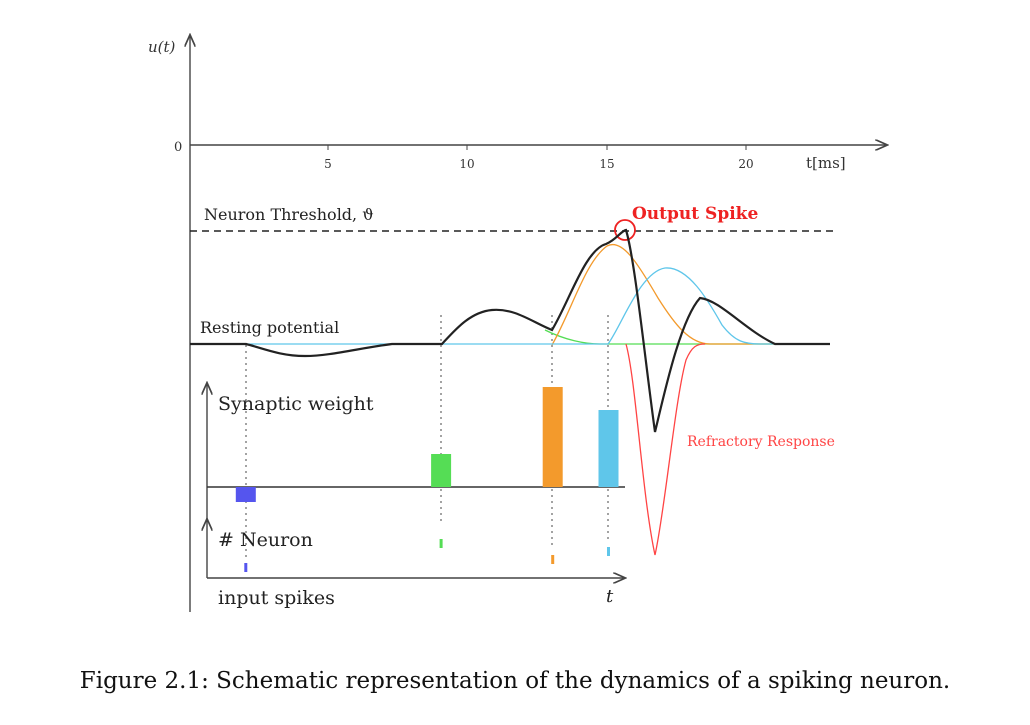  What do you see at coordinates (289, 214) in the screenshot?
I see `threshold-label: Neuron Threshold, ϑ` at bounding box center [289, 214].